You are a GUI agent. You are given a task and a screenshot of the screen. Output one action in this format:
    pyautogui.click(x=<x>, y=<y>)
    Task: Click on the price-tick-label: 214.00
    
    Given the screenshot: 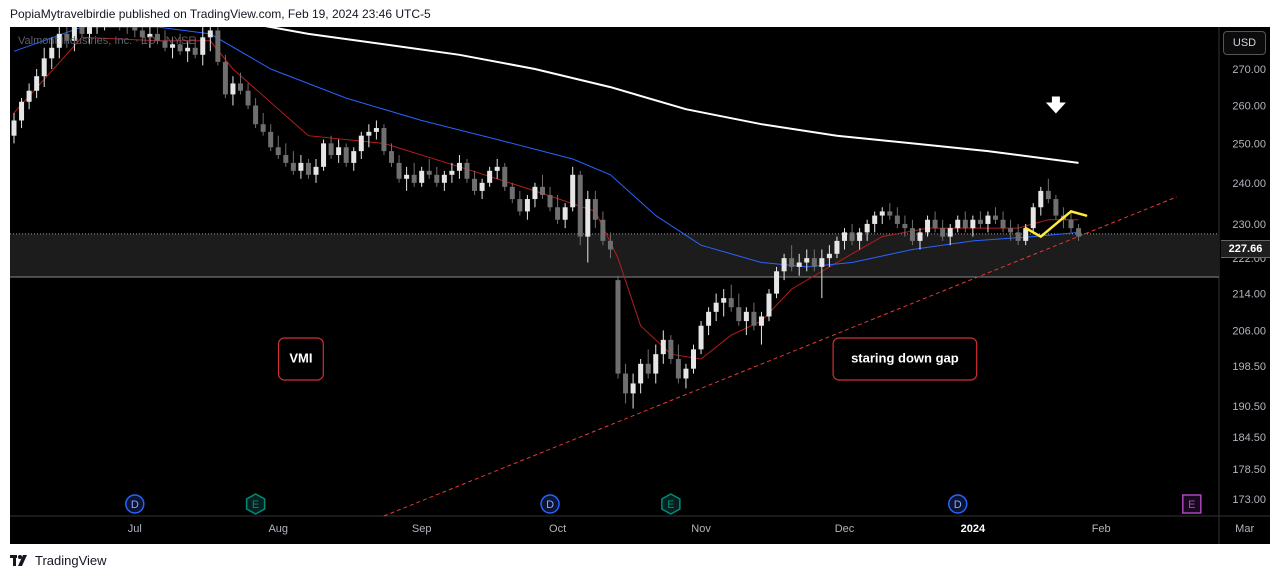 What is the action you would take?
    pyautogui.click(x=1249, y=295)
    